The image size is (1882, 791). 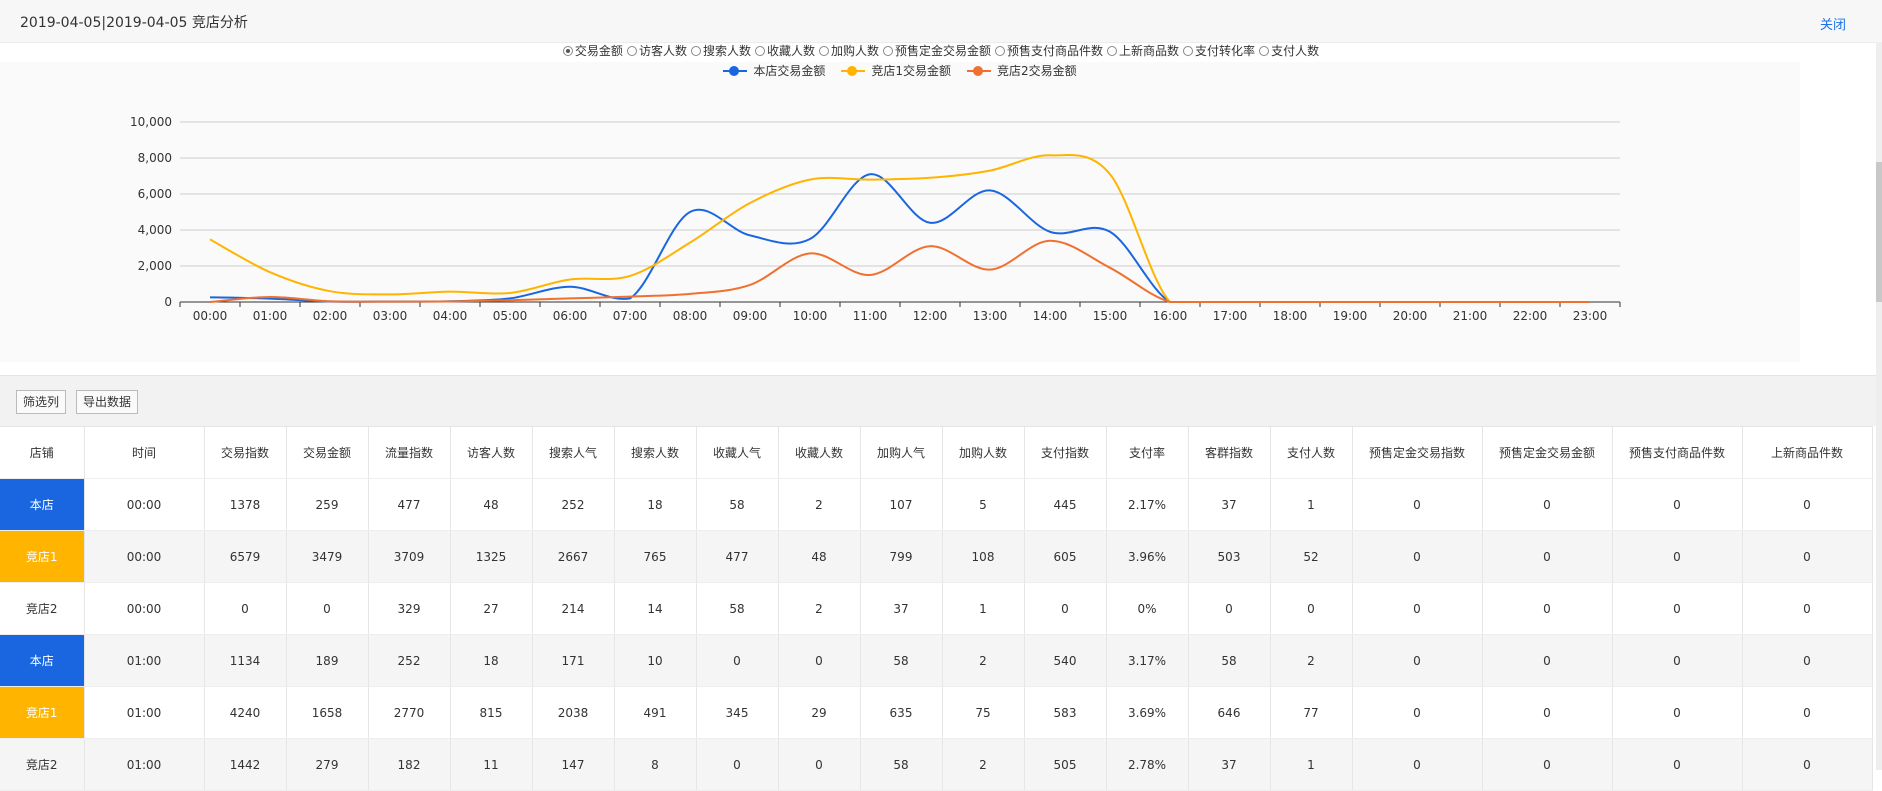 I want to click on column-header: 支付率, so click(x=1147, y=452).